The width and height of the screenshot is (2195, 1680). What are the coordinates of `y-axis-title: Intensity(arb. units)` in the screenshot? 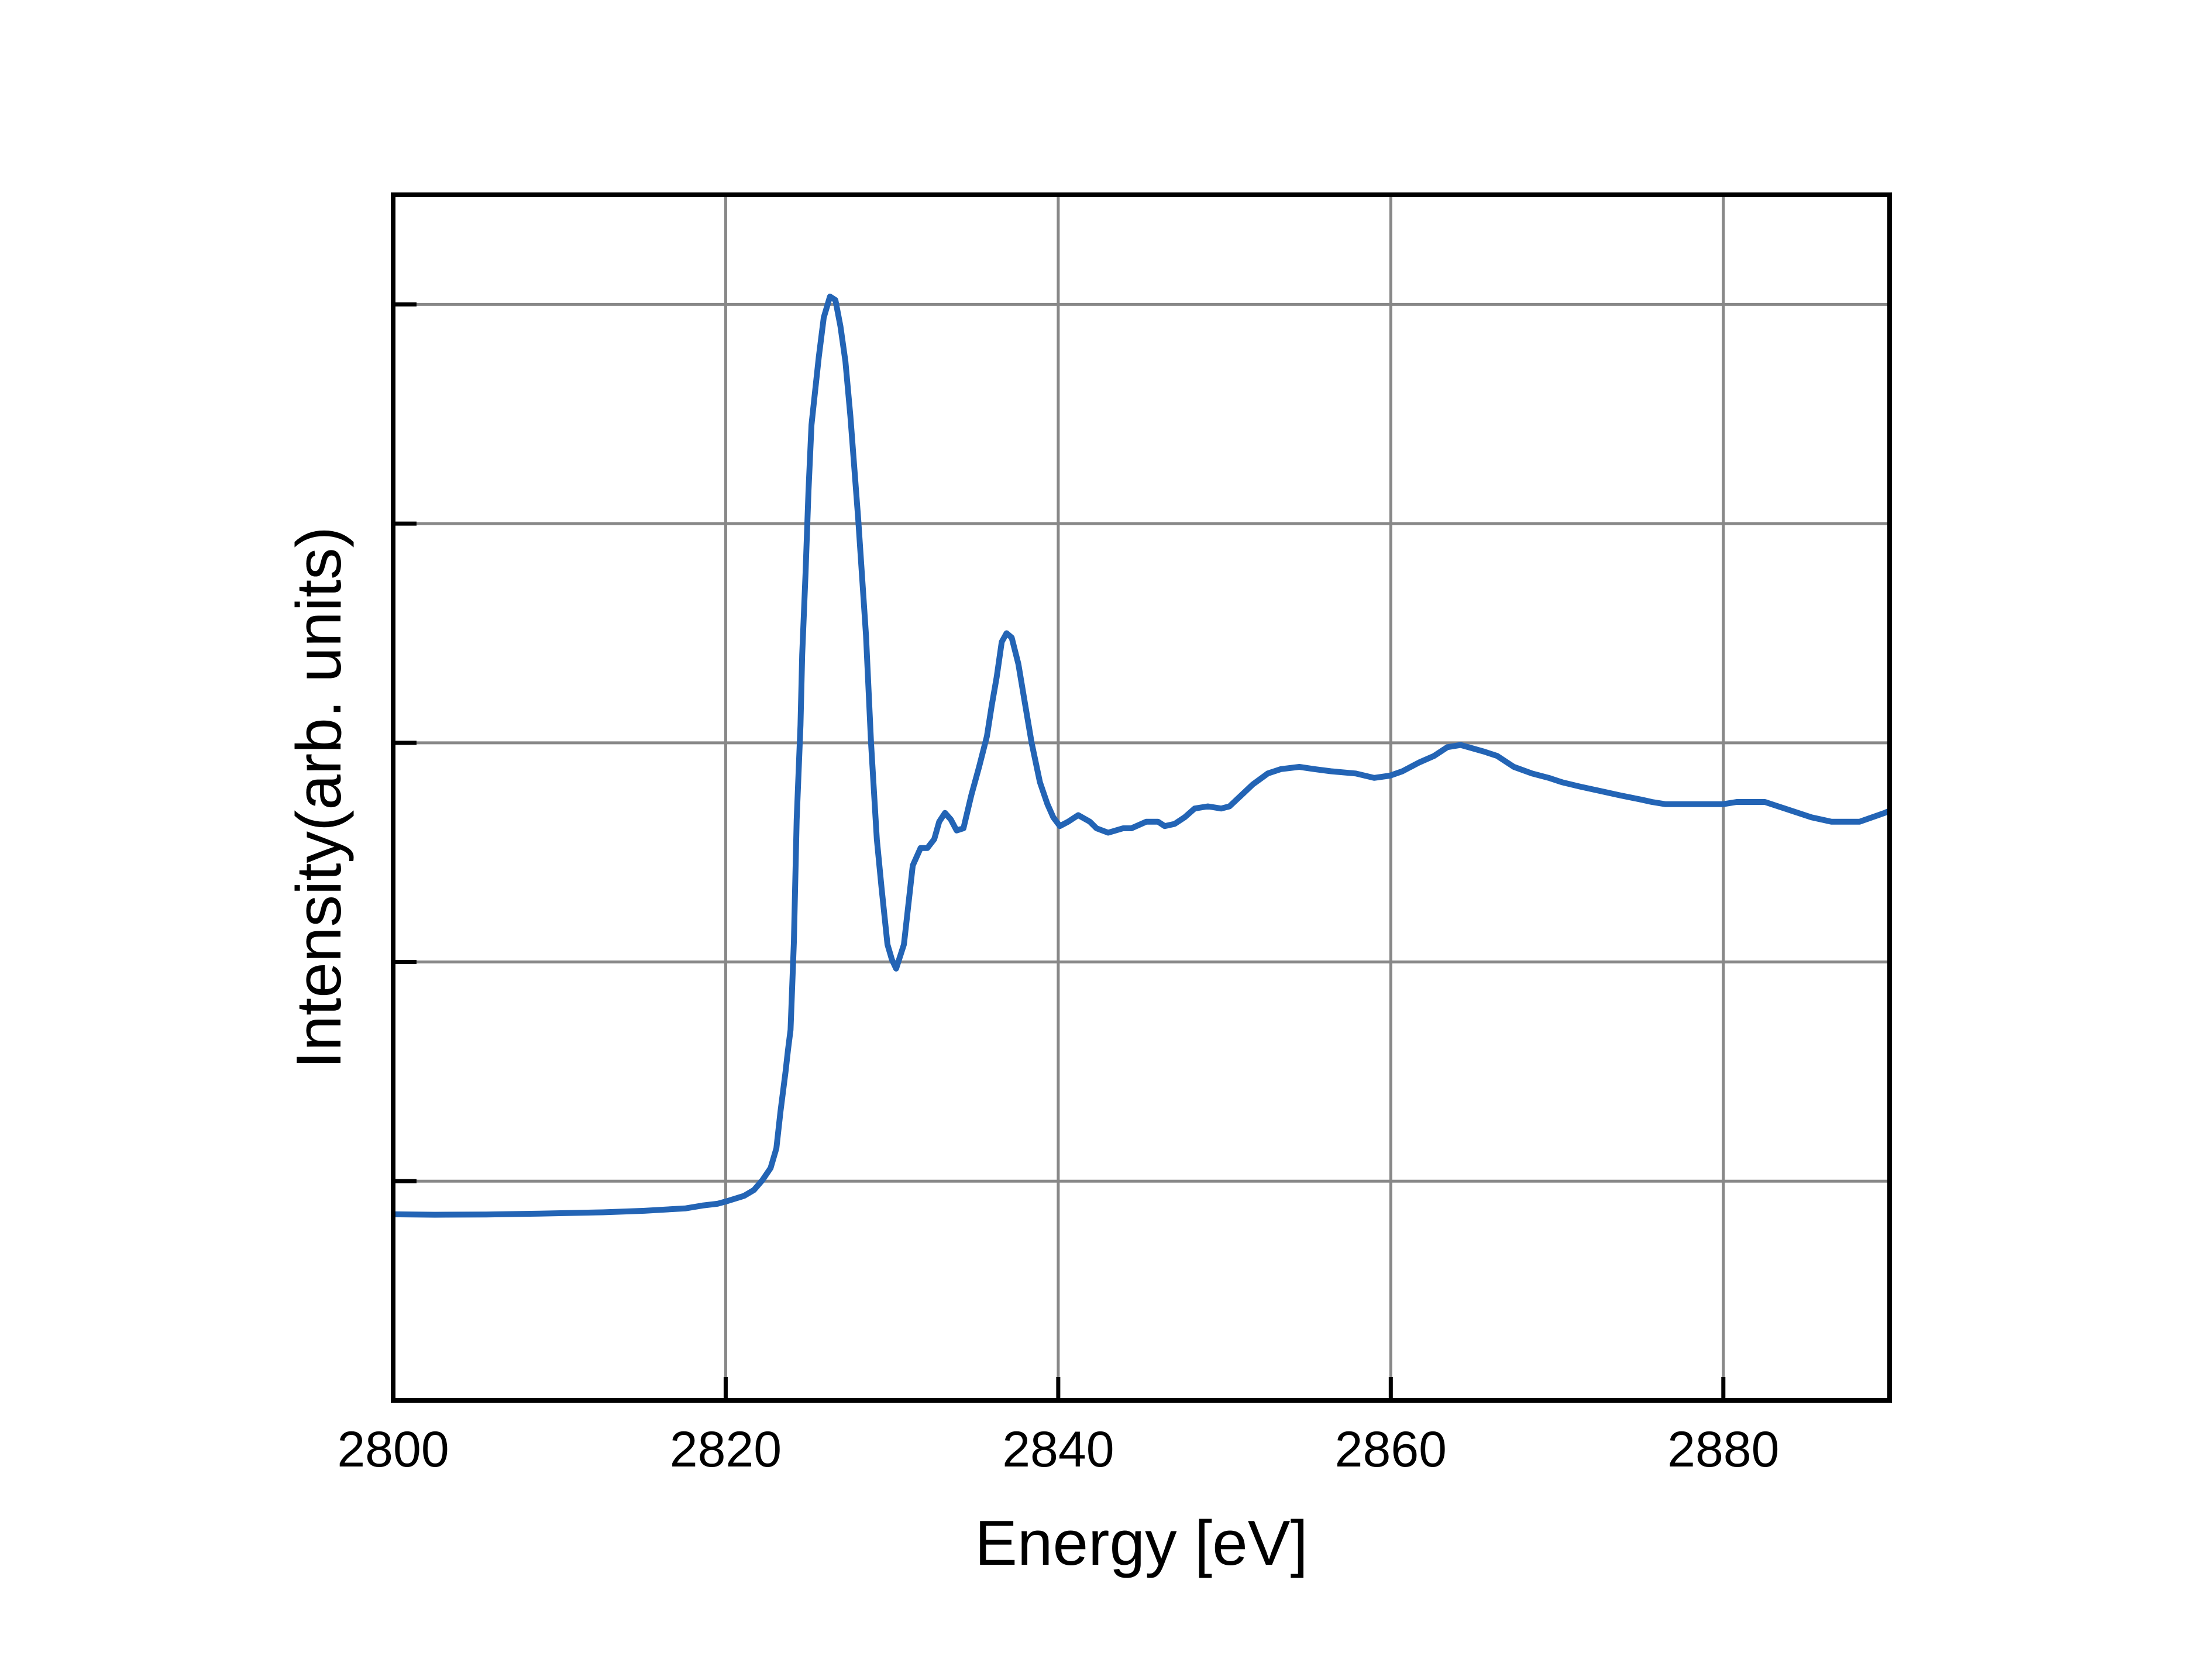 It's located at (319, 797).